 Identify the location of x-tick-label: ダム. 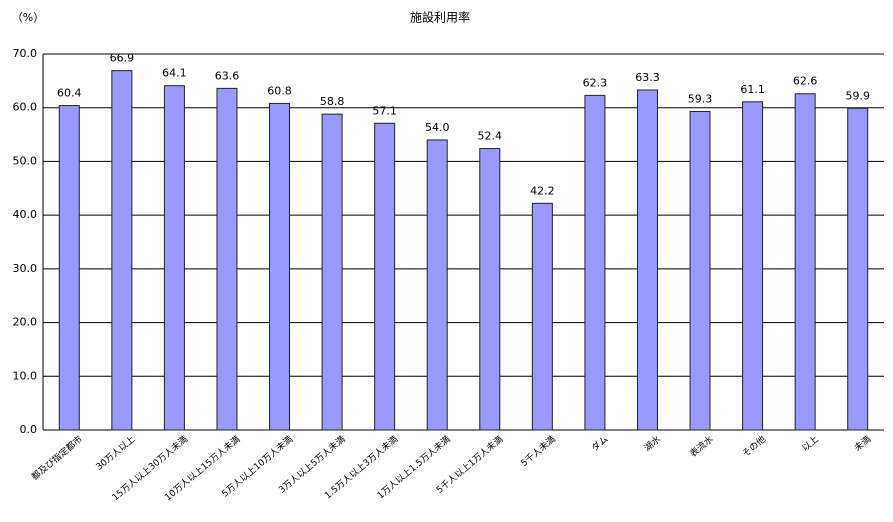
(600, 443).